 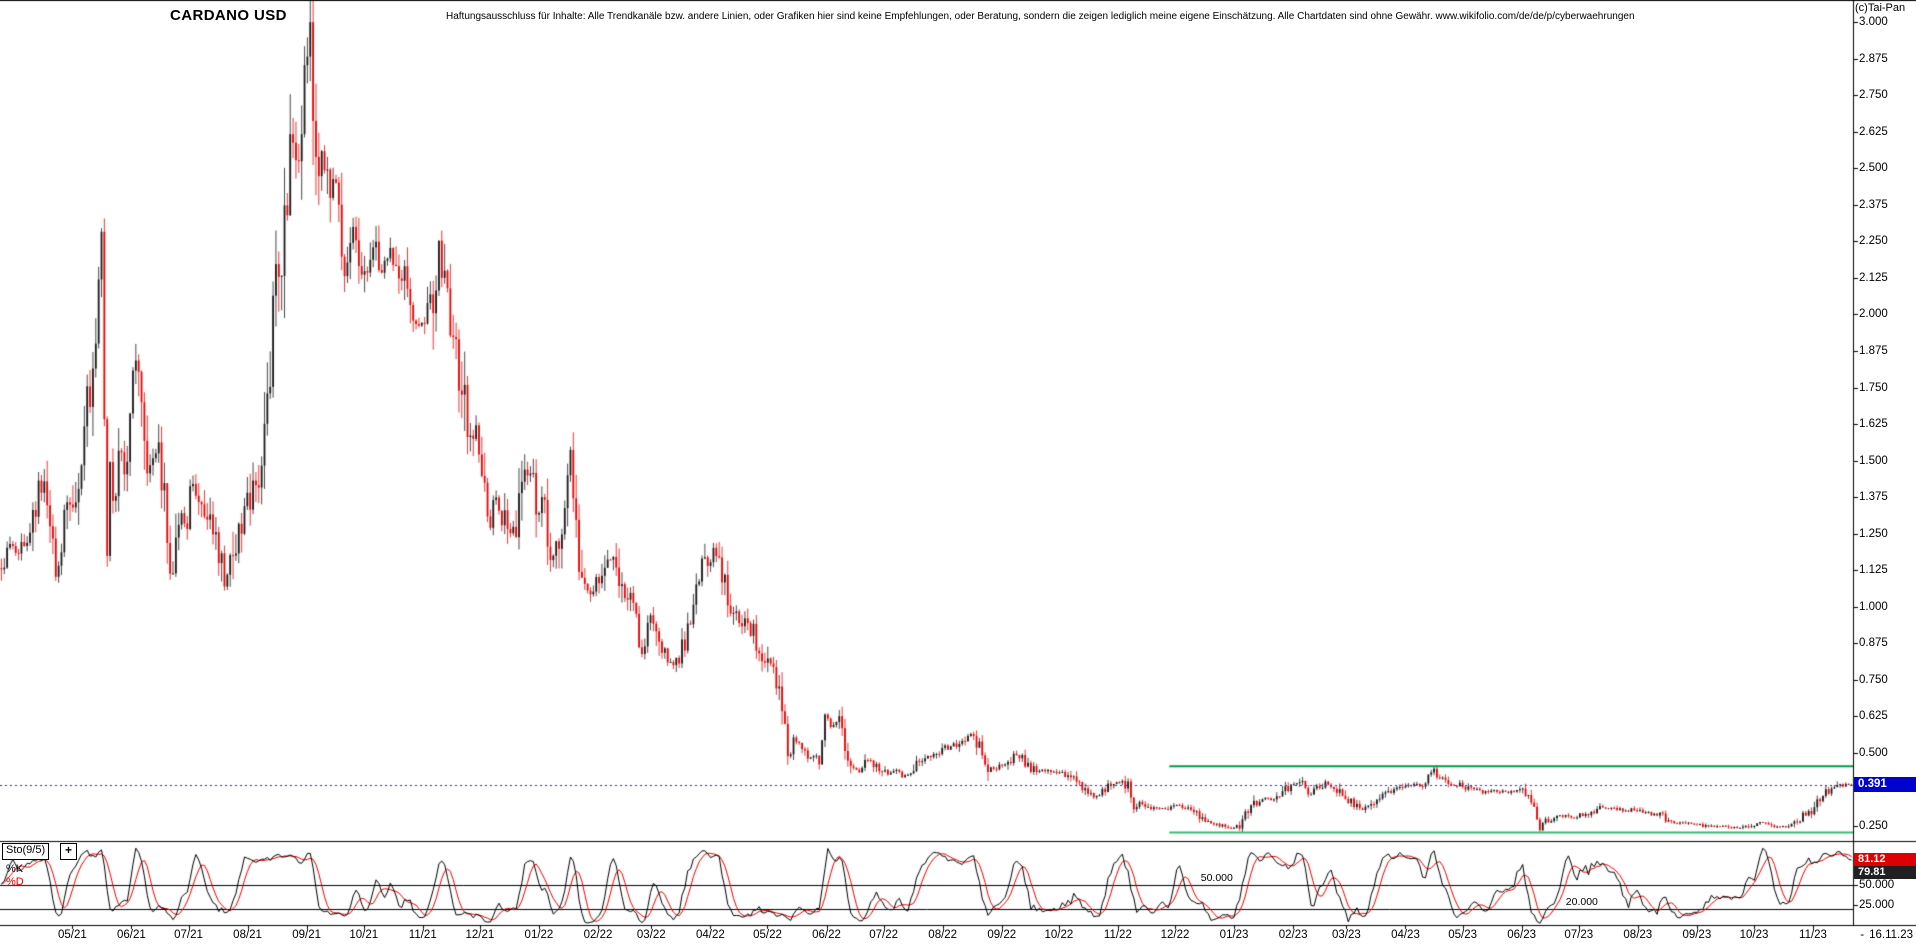 What do you see at coordinates (1293, 935) in the screenshot?
I see `time-tick-label: 02/23` at bounding box center [1293, 935].